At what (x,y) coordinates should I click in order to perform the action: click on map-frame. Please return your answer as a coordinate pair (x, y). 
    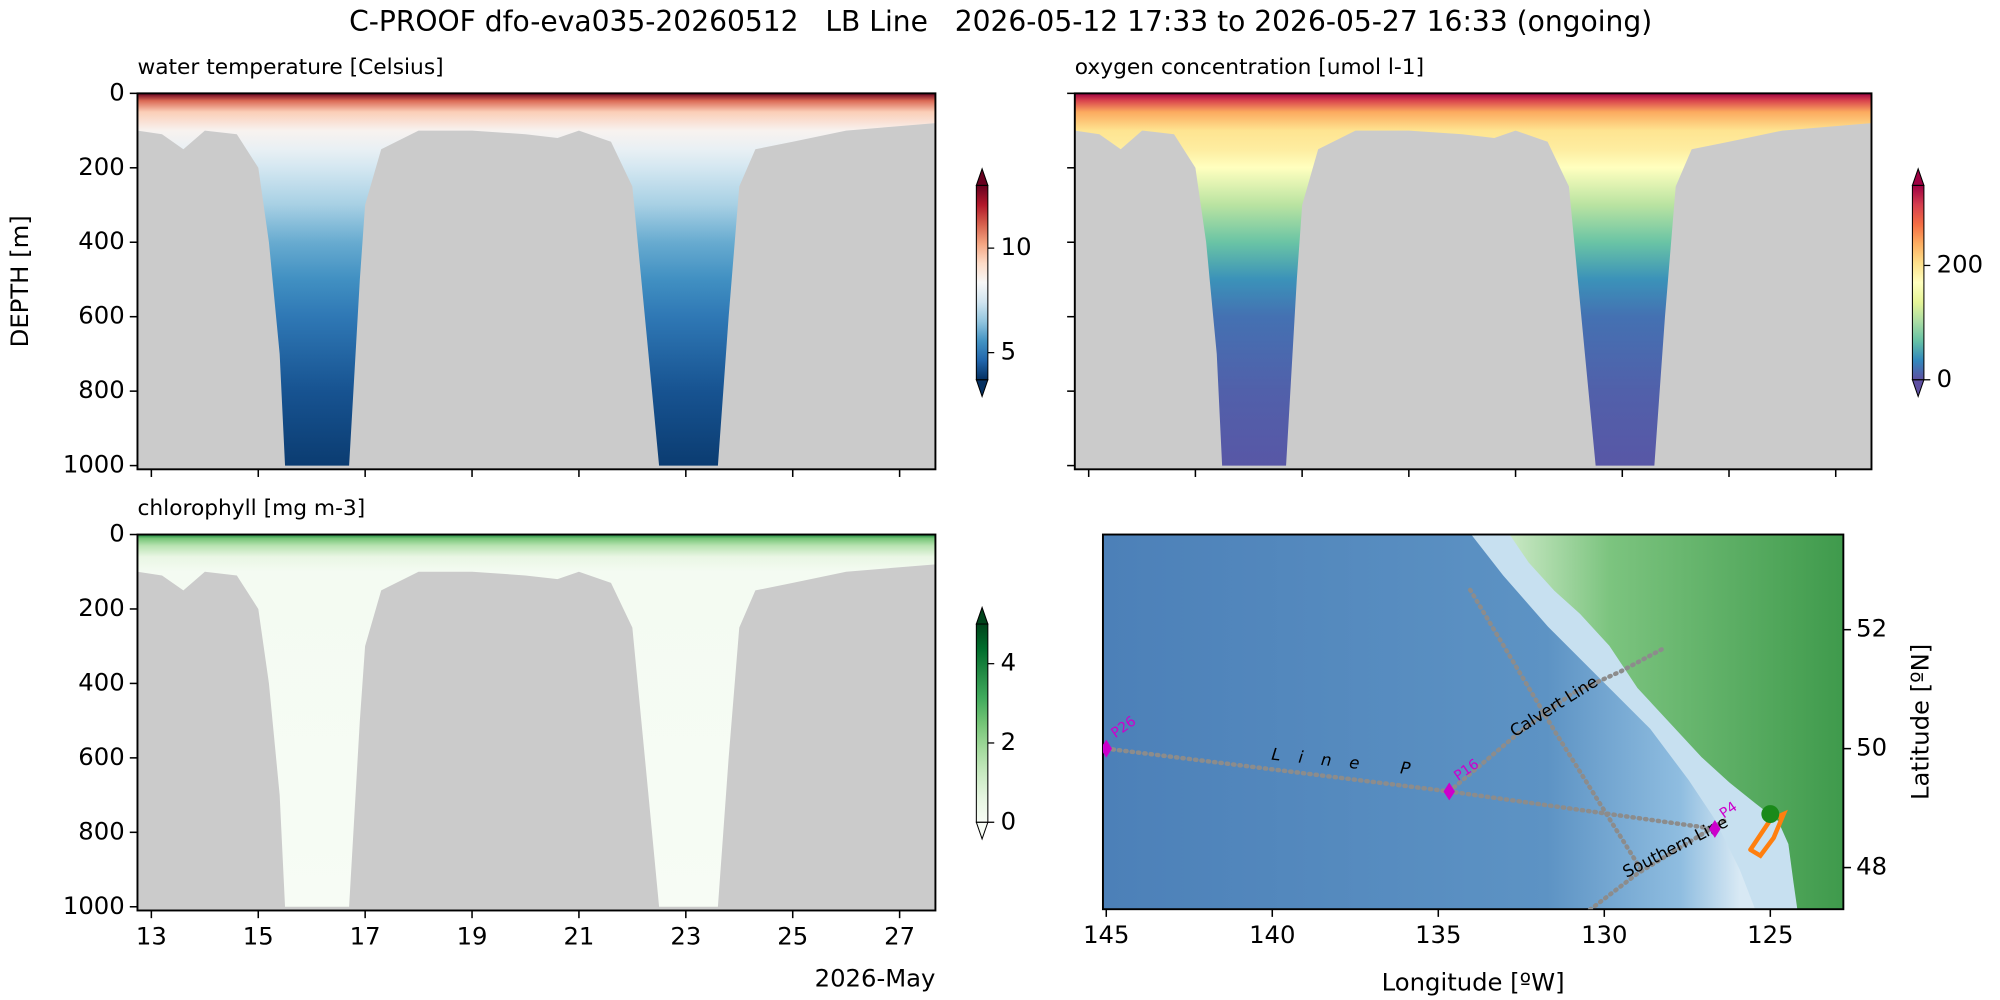
    Looking at the image, I should click on (1473, 722).